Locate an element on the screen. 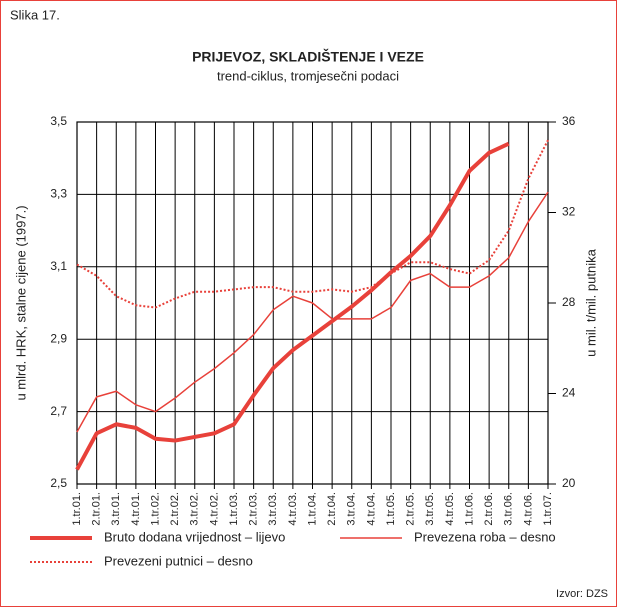 The image size is (617, 607). x-tick-label: 4.tr.02. is located at coordinates (214, 509).